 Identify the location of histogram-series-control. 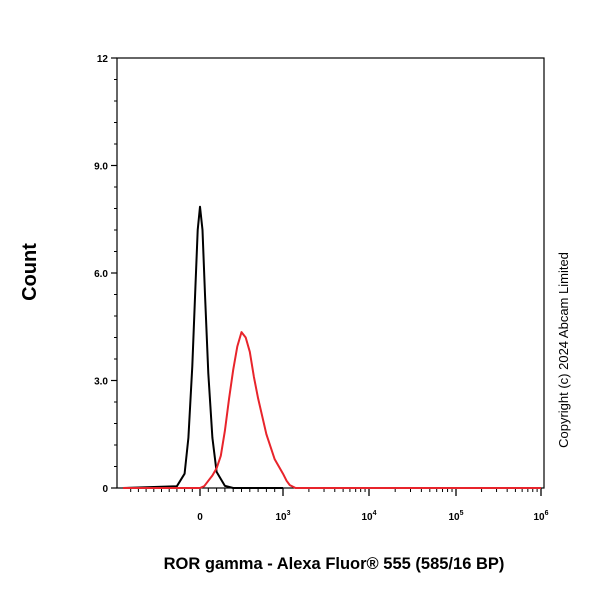
(202, 347).